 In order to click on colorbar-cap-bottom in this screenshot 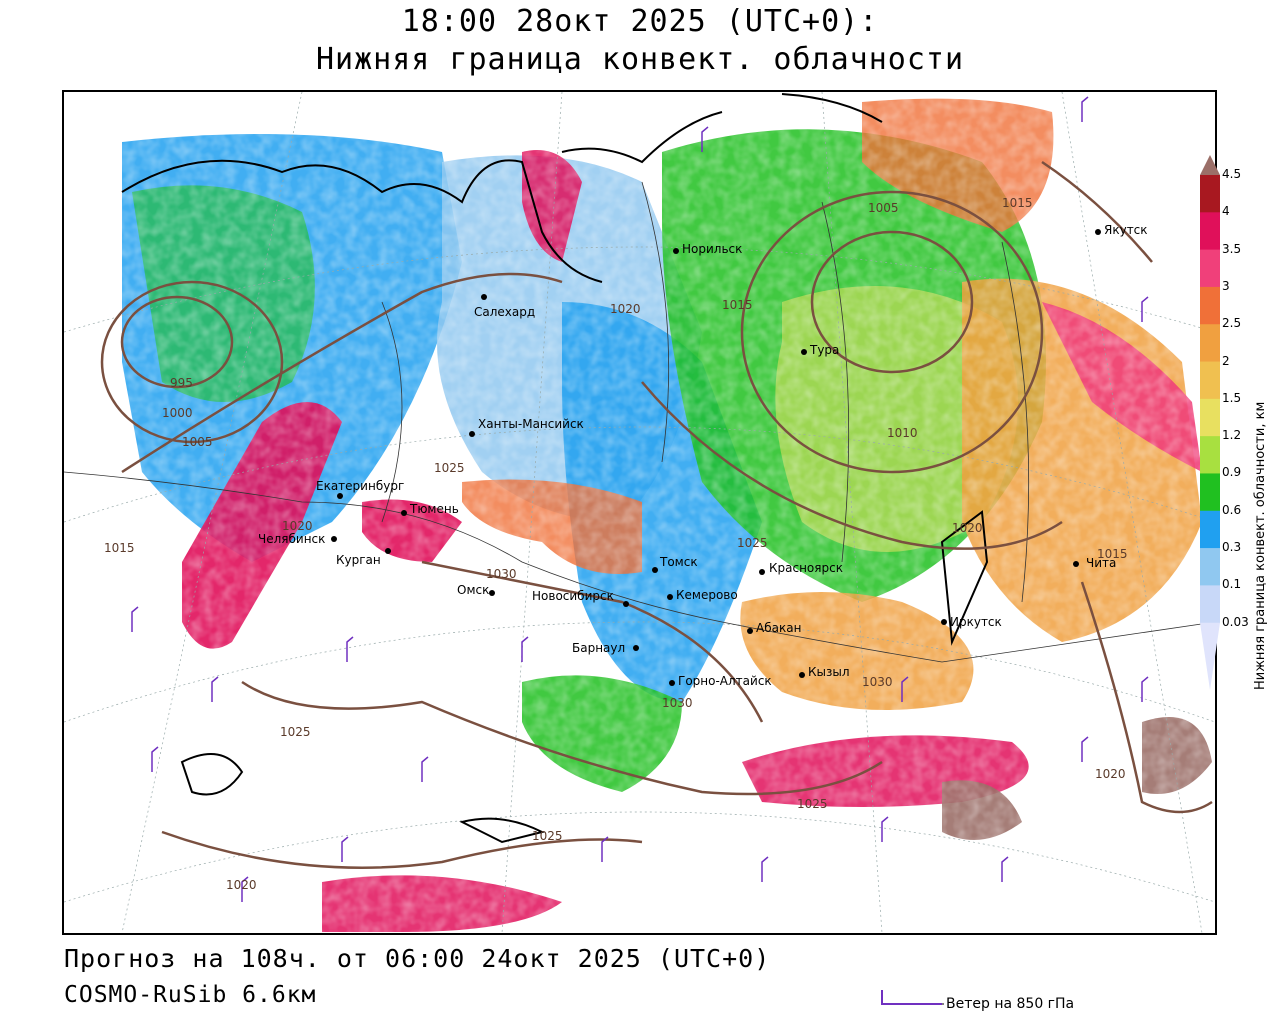, I will do `click(1210, 656)`.